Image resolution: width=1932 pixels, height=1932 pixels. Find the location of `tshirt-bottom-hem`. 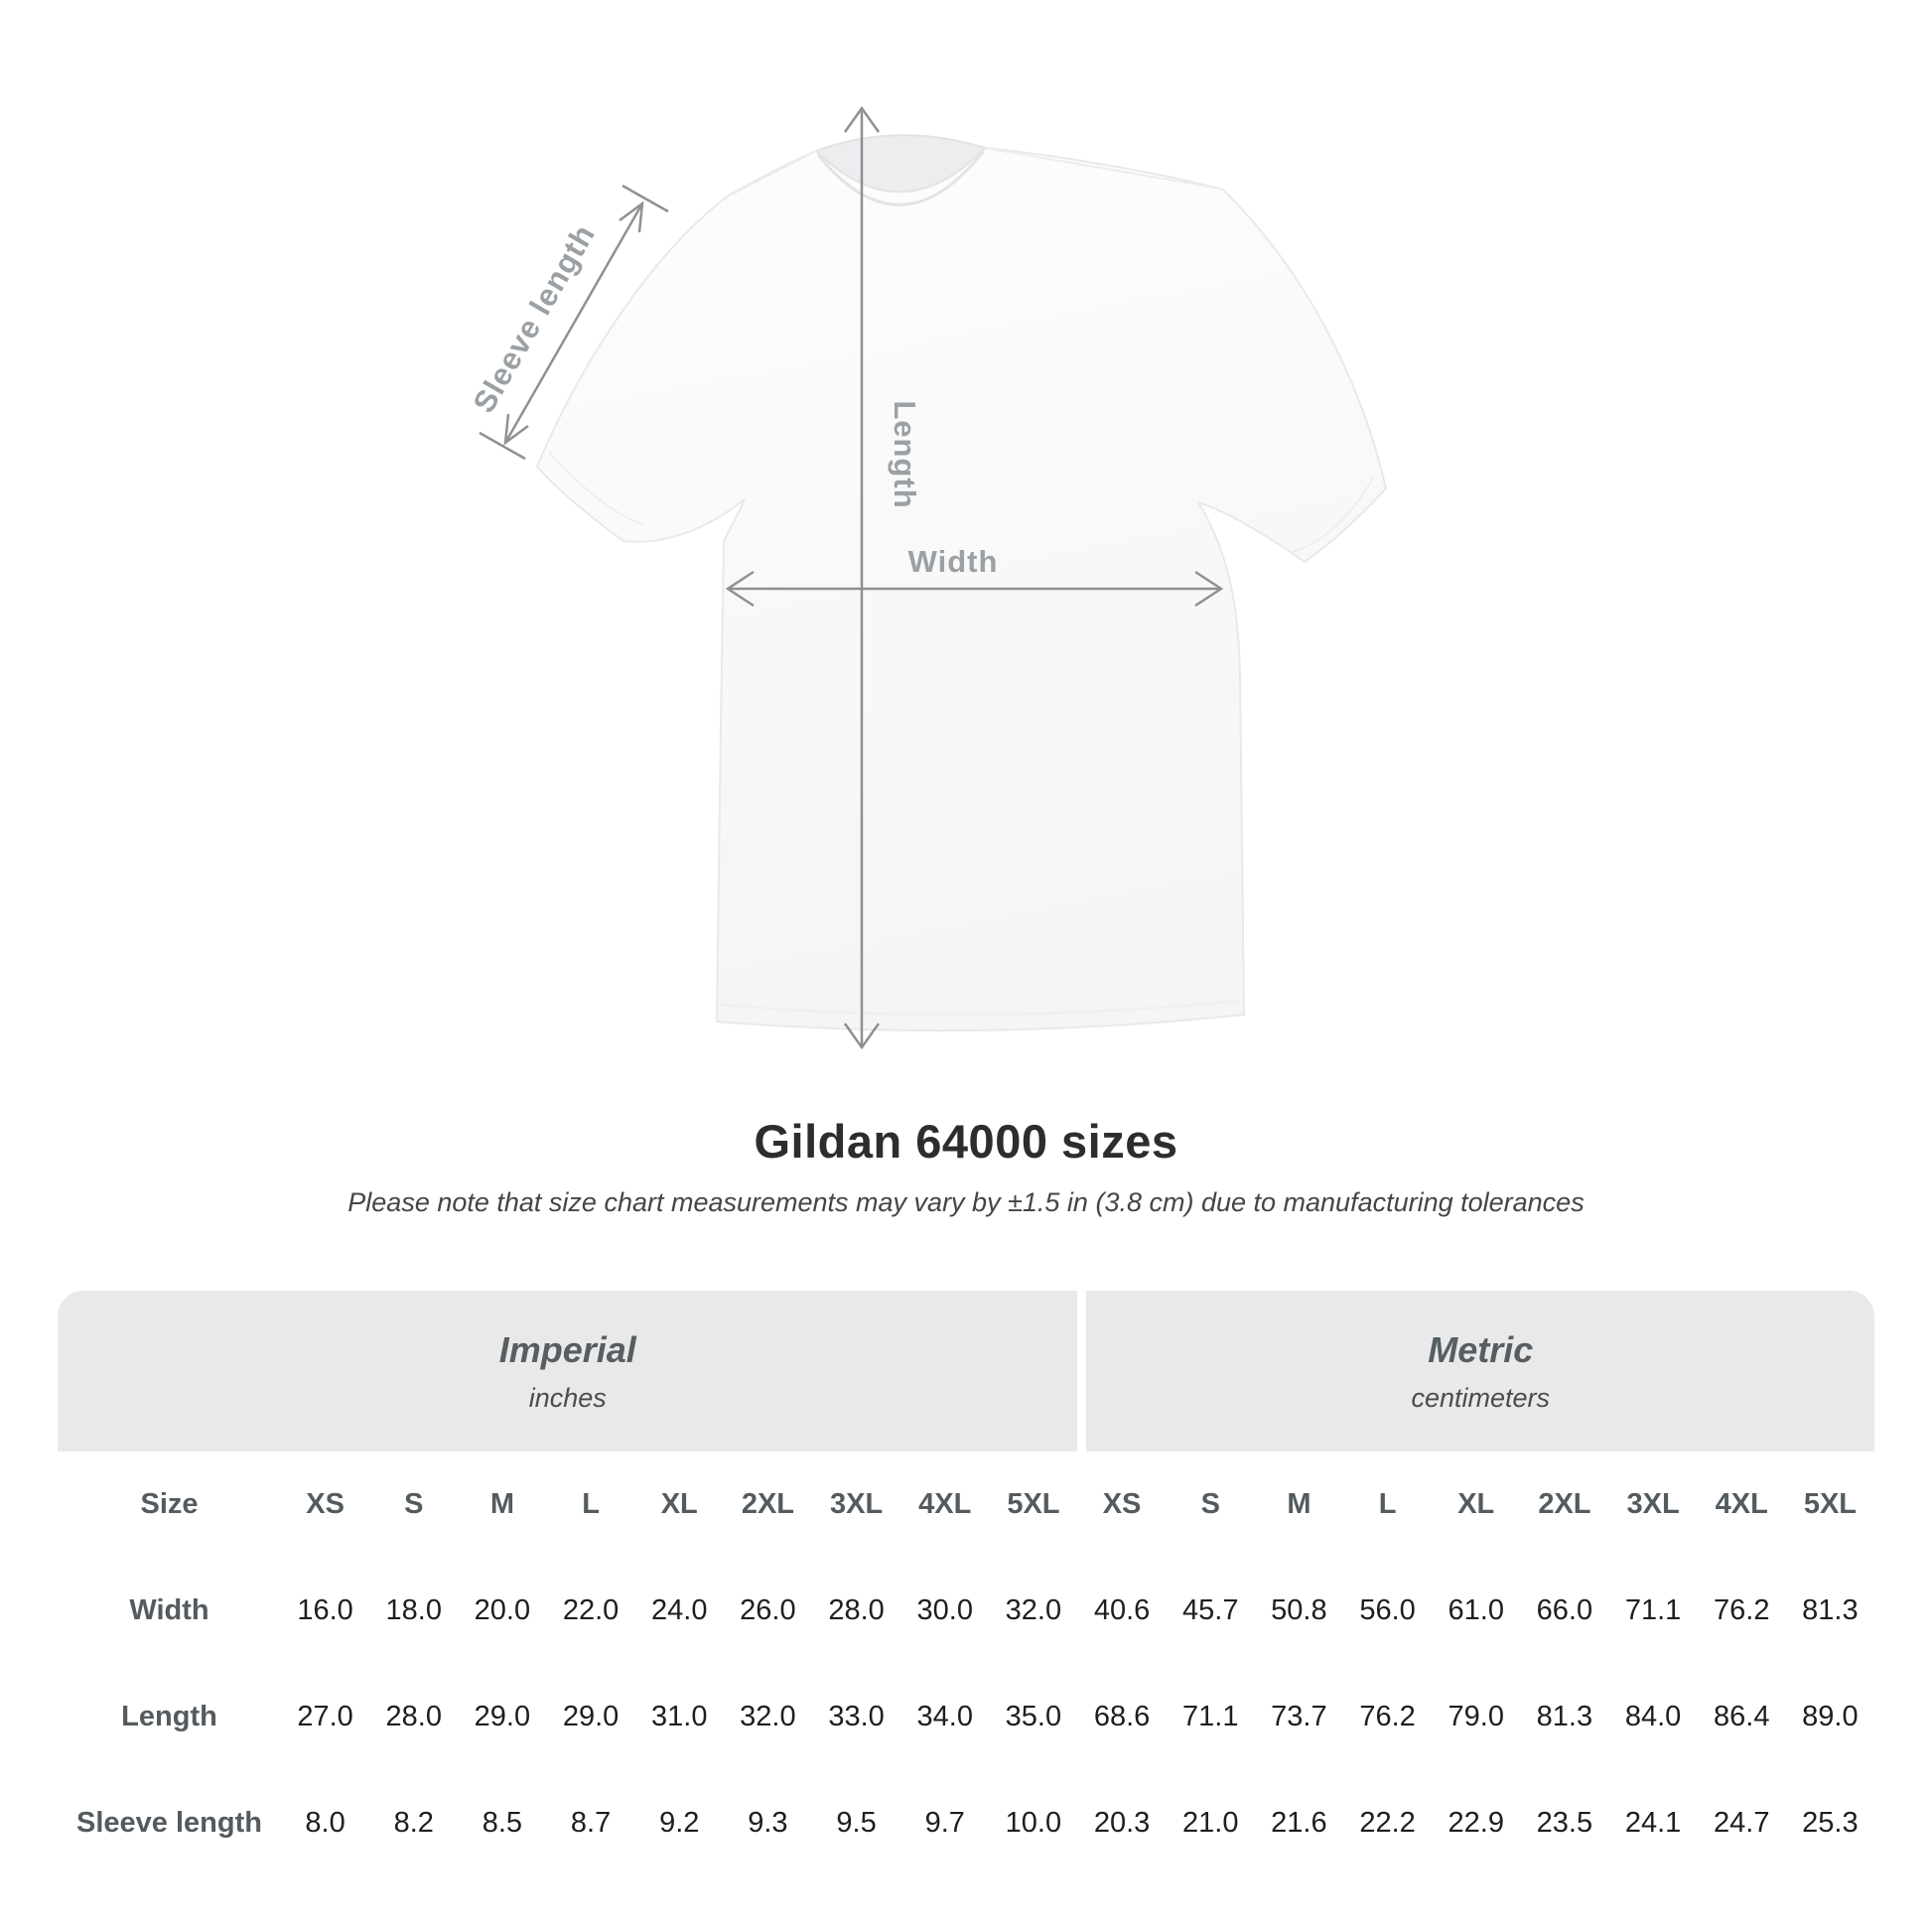

tshirt-bottom-hem is located at coordinates (980, 1008).